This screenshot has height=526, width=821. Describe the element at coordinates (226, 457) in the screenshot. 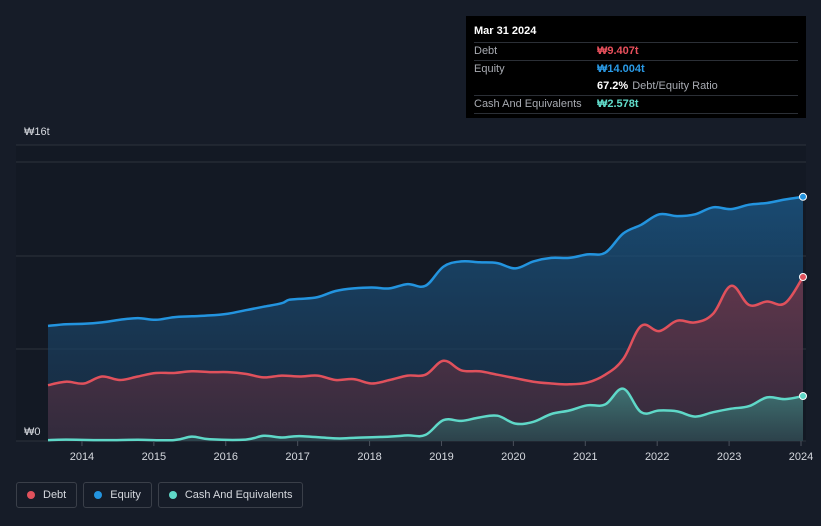

I see `x-tick-label-2016: 2016` at that location.